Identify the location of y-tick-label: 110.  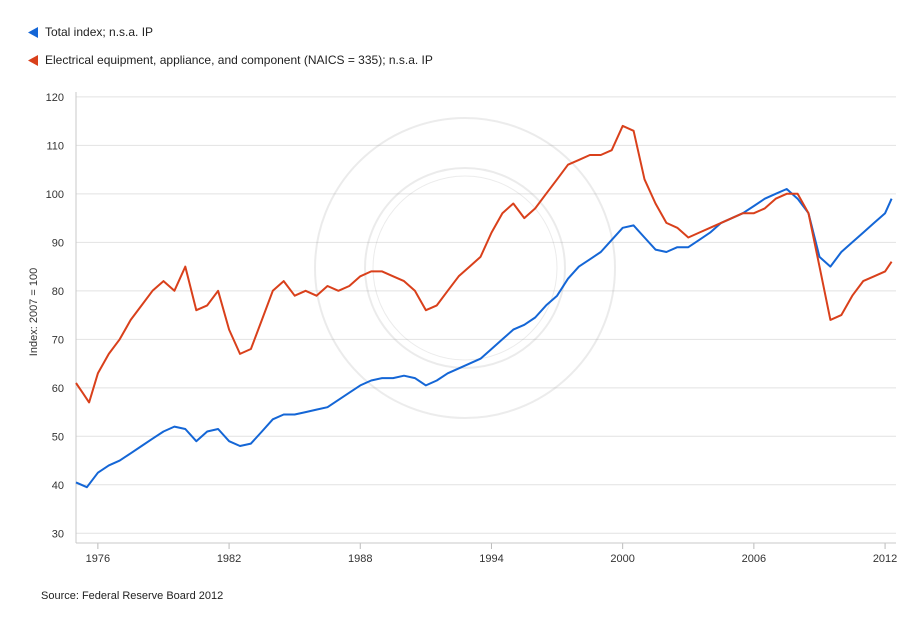
(55, 146).